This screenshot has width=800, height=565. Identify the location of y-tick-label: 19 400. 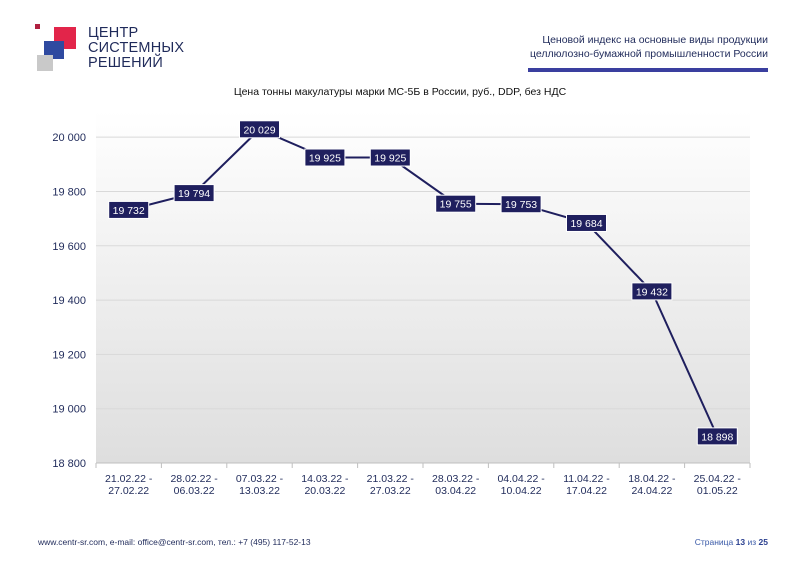
(69, 301).